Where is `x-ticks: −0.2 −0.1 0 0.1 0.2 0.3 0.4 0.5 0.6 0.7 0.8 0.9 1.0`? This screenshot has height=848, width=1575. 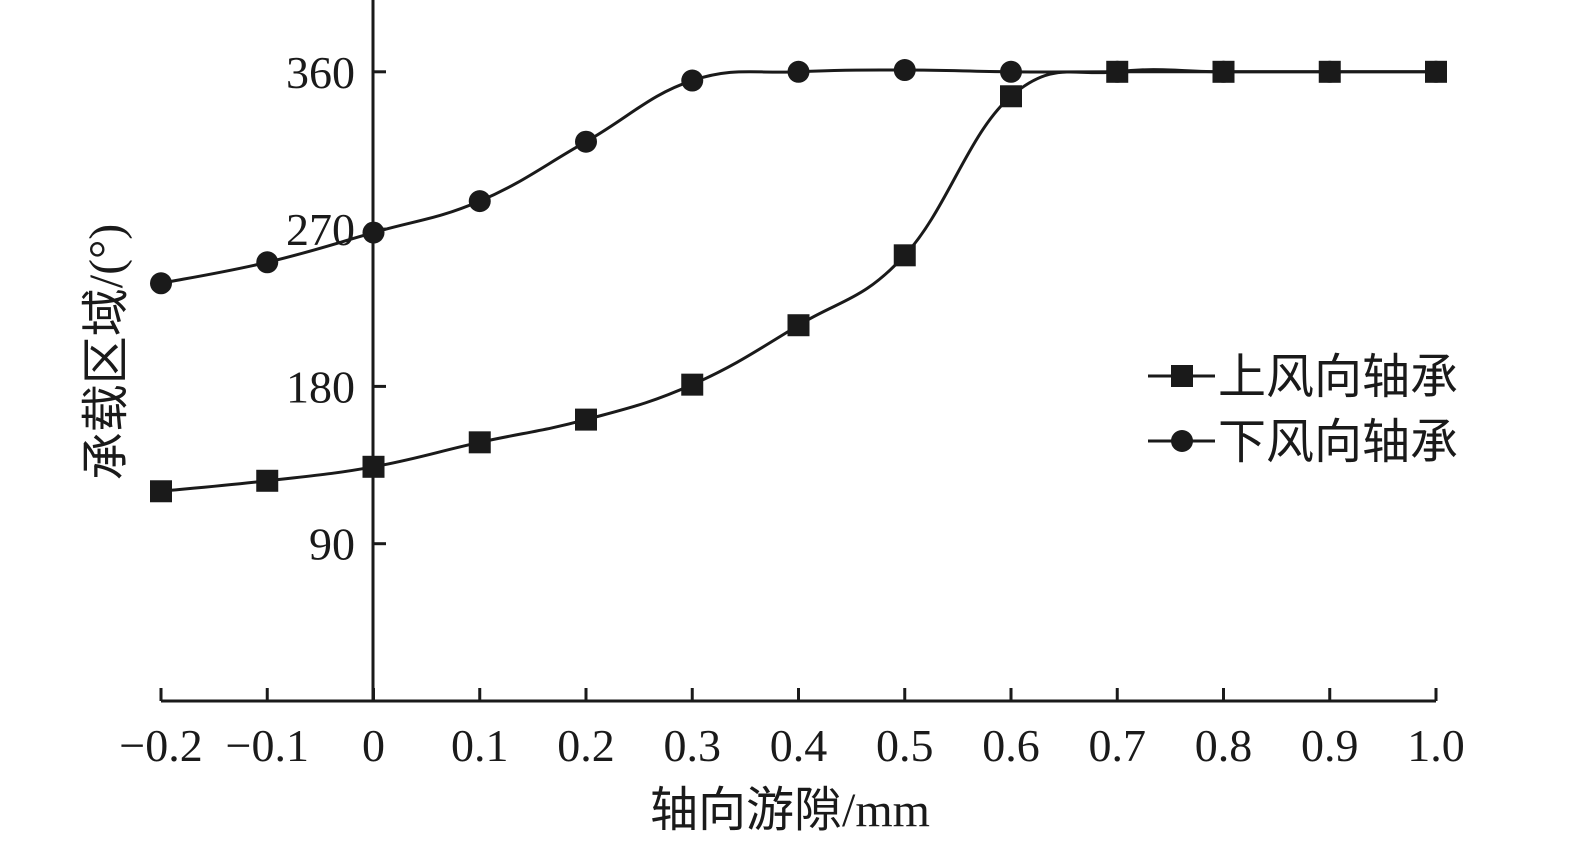 x-ticks: −0.2 −0.1 0 0.1 0.2 0.3 0.4 0.5 0.6 0.7 0.8 0.9 1.0 is located at coordinates (792, 729).